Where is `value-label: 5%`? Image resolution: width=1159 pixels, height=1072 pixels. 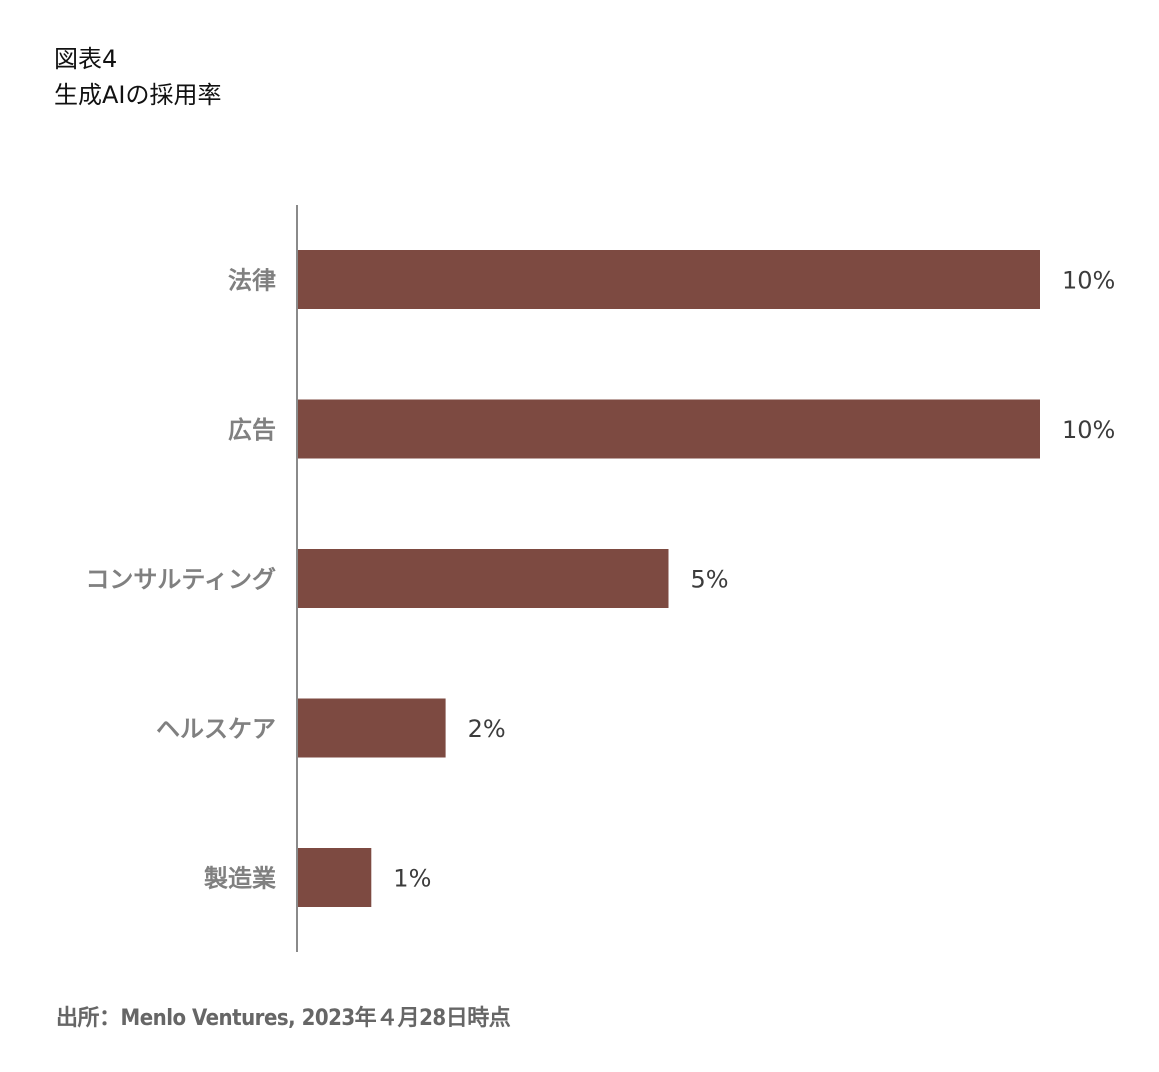 value-label: 5% is located at coordinates (710, 580).